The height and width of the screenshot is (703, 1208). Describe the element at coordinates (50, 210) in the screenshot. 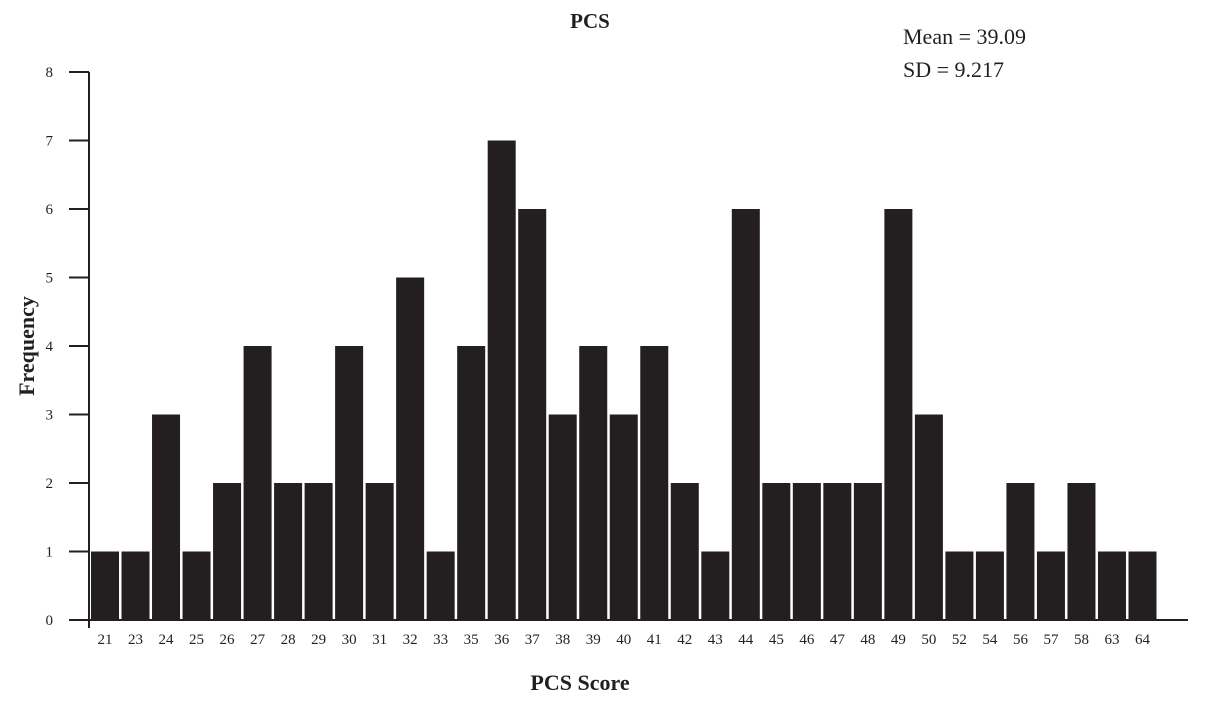

I see `y-tick-label: 6` at that location.